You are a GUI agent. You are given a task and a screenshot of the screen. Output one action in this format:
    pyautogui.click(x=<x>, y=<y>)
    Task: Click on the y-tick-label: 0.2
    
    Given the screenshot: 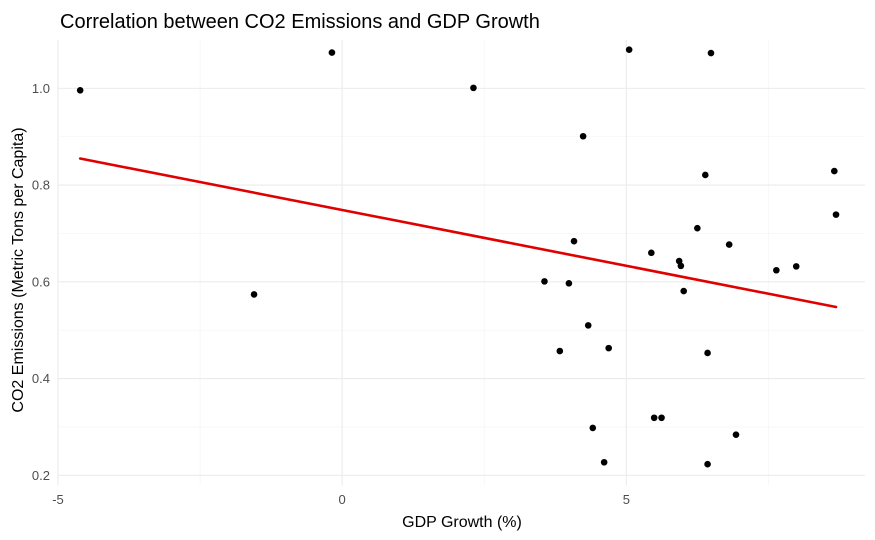 What is the action you would take?
    pyautogui.click(x=41, y=475)
    